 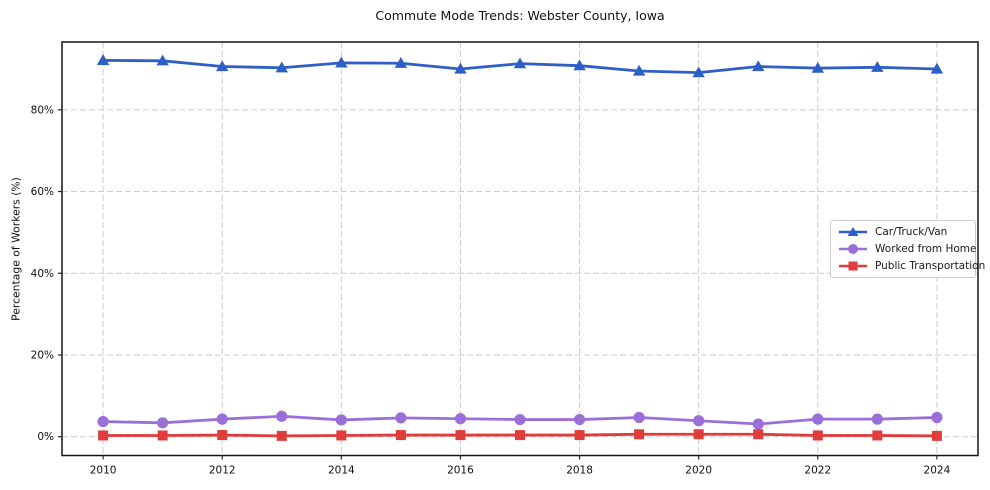 I want to click on svg-text: 2020, so click(x=698, y=471).